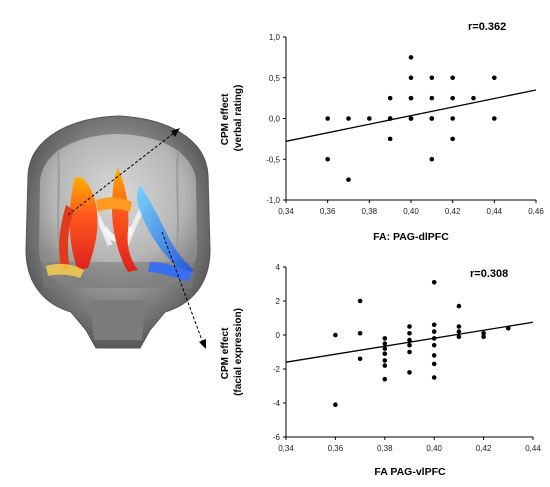  What do you see at coordinates (275, 119) in the screenshot?
I see `y-tick-label: 0,0` at bounding box center [275, 119].